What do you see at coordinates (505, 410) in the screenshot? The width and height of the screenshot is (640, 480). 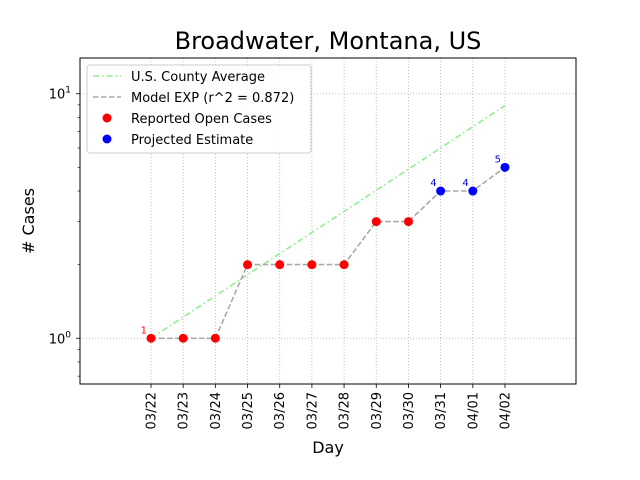 I see `x-tick-label: 04/02` at bounding box center [505, 410].